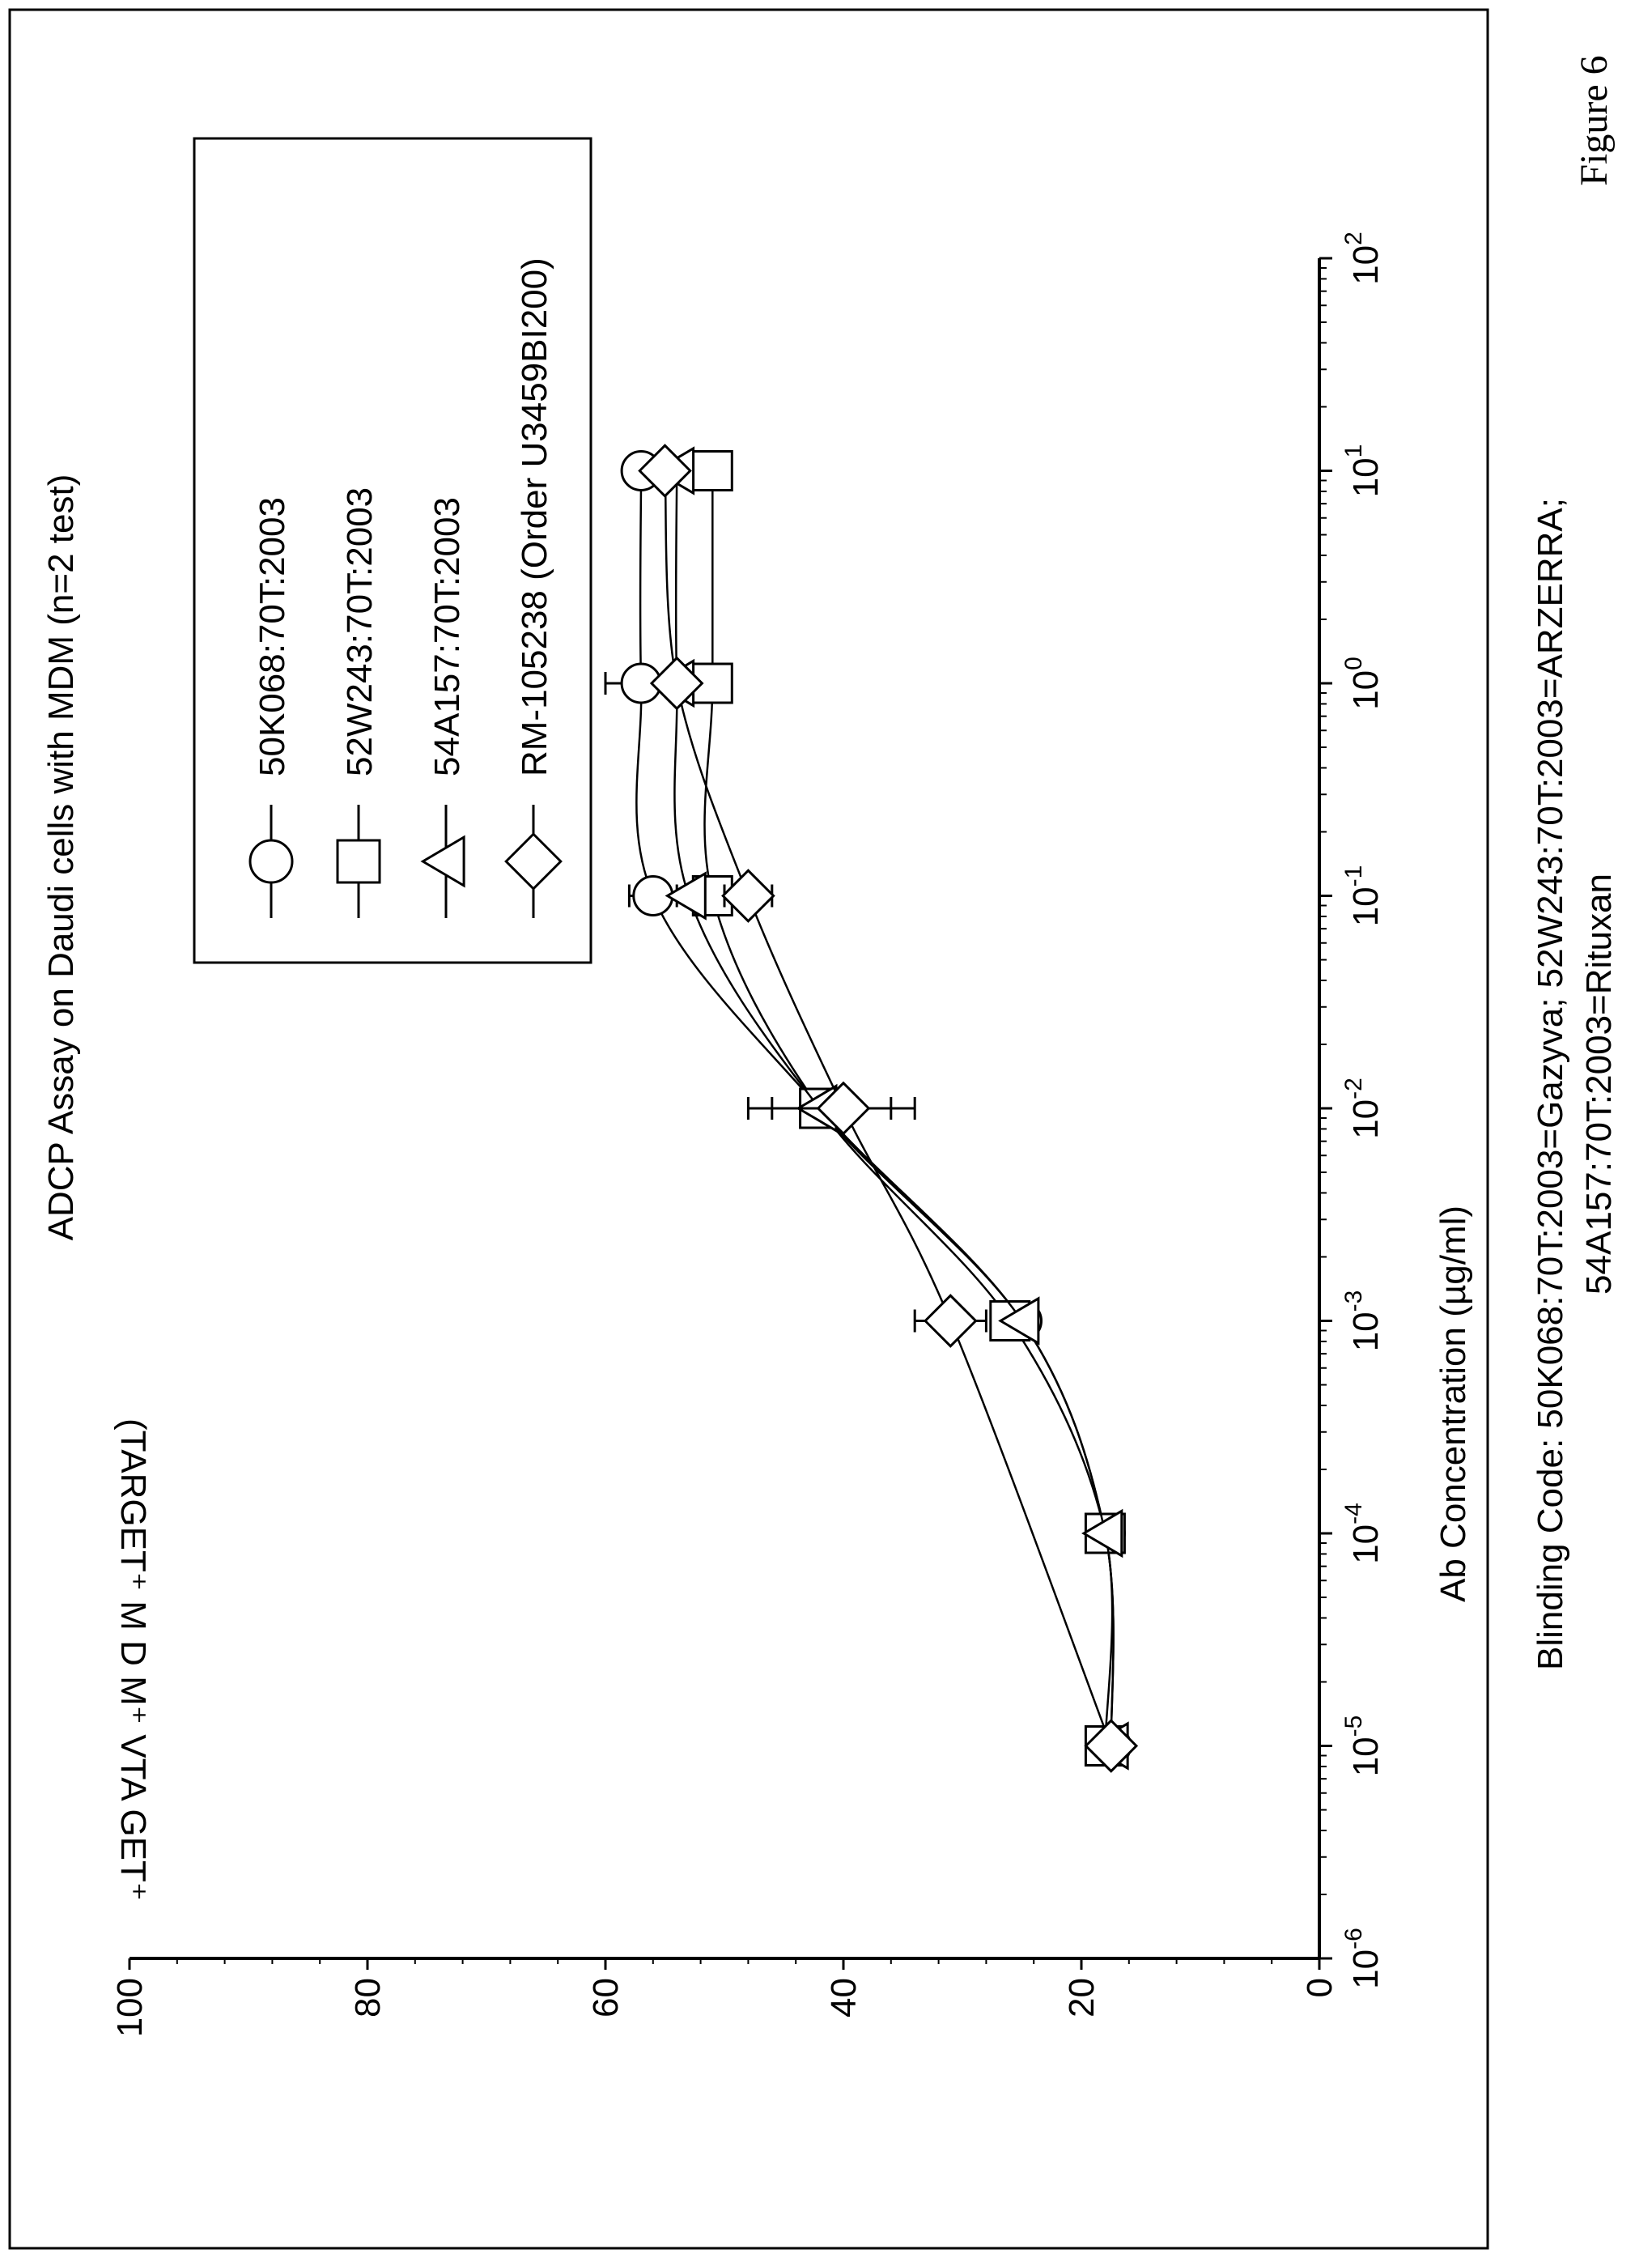  Describe the element at coordinates (359, 862) in the screenshot. I see `legend-marker-square` at that location.